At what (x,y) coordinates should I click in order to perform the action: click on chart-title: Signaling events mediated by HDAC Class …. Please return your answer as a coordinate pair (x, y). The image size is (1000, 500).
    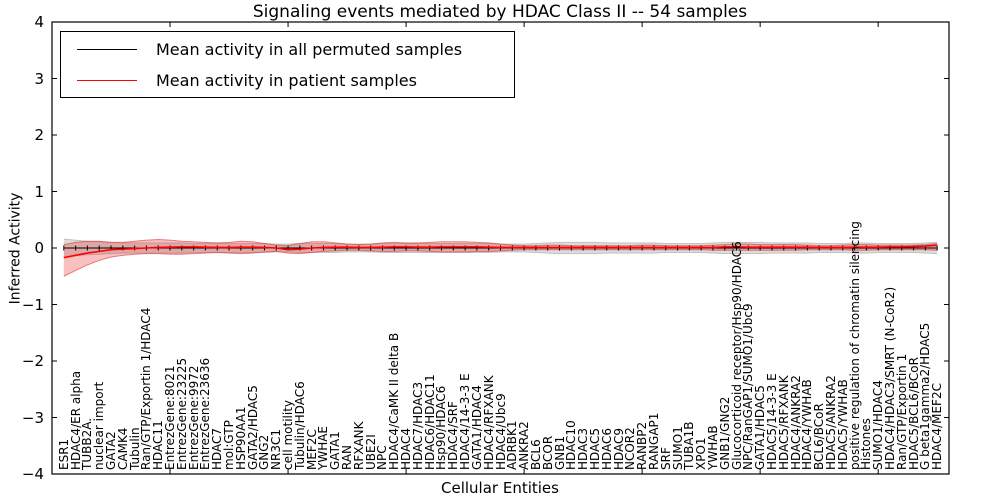
    Looking at the image, I should click on (500, 12).